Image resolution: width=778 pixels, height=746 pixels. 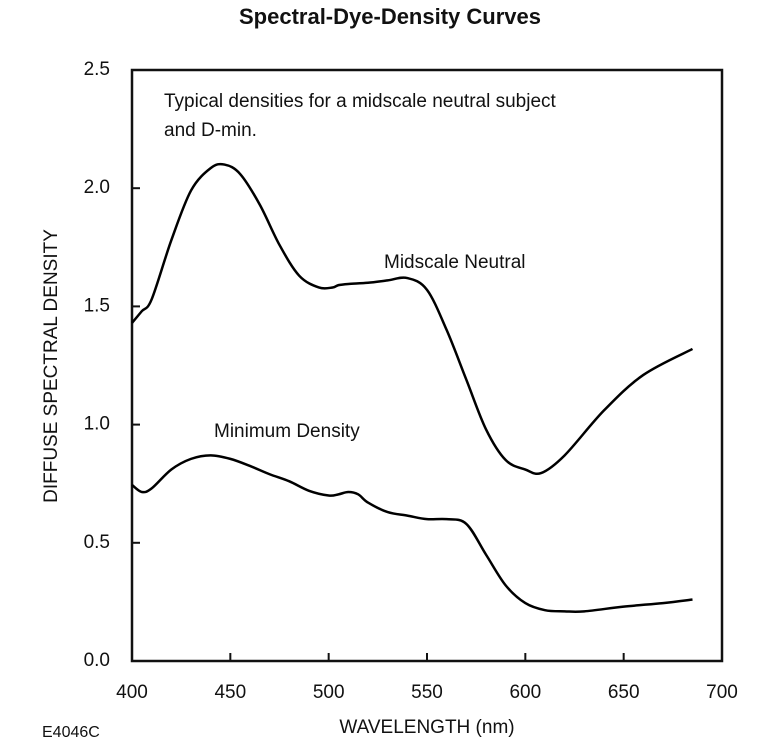 What do you see at coordinates (97, 424) in the screenshot?
I see `y-tick-label: 1.0` at bounding box center [97, 424].